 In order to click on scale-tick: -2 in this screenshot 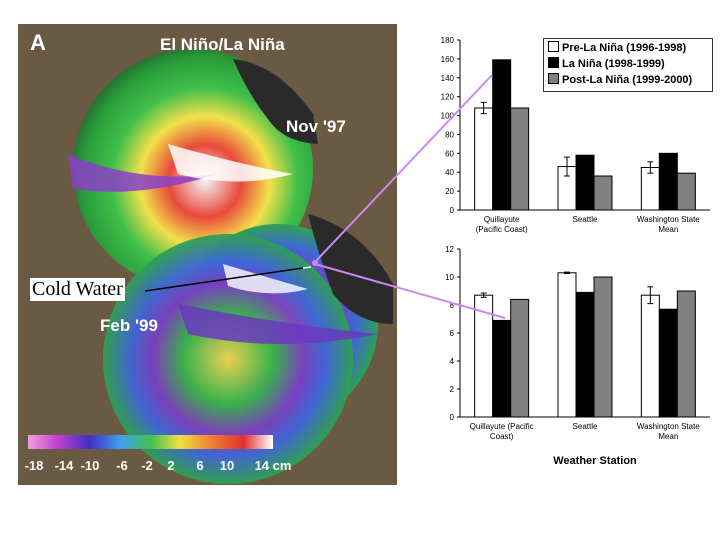, I will do `click(147, 465)`.